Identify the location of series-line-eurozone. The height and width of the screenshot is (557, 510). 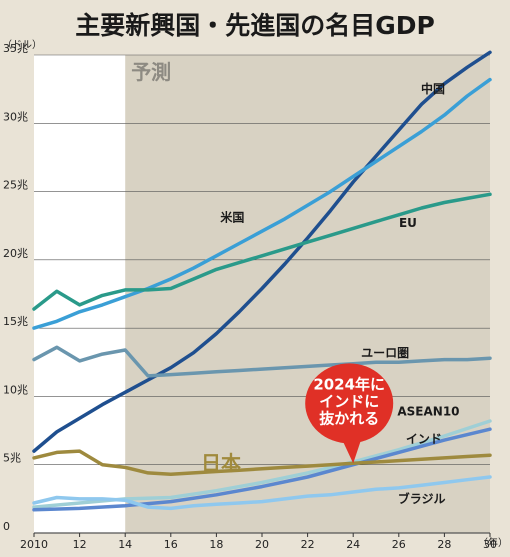
(262, 361).